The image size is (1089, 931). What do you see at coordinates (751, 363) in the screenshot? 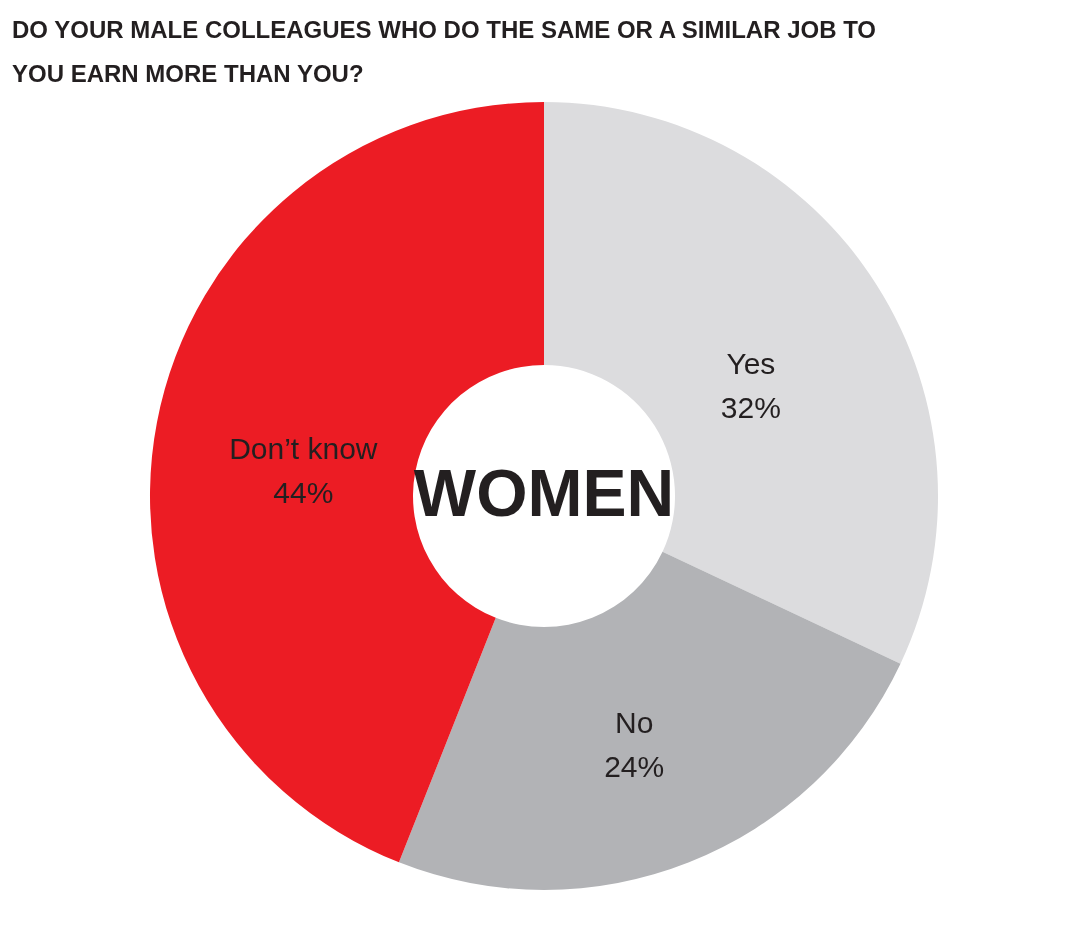
I see `slice-label: Yes` at bounding box center [751, 363].